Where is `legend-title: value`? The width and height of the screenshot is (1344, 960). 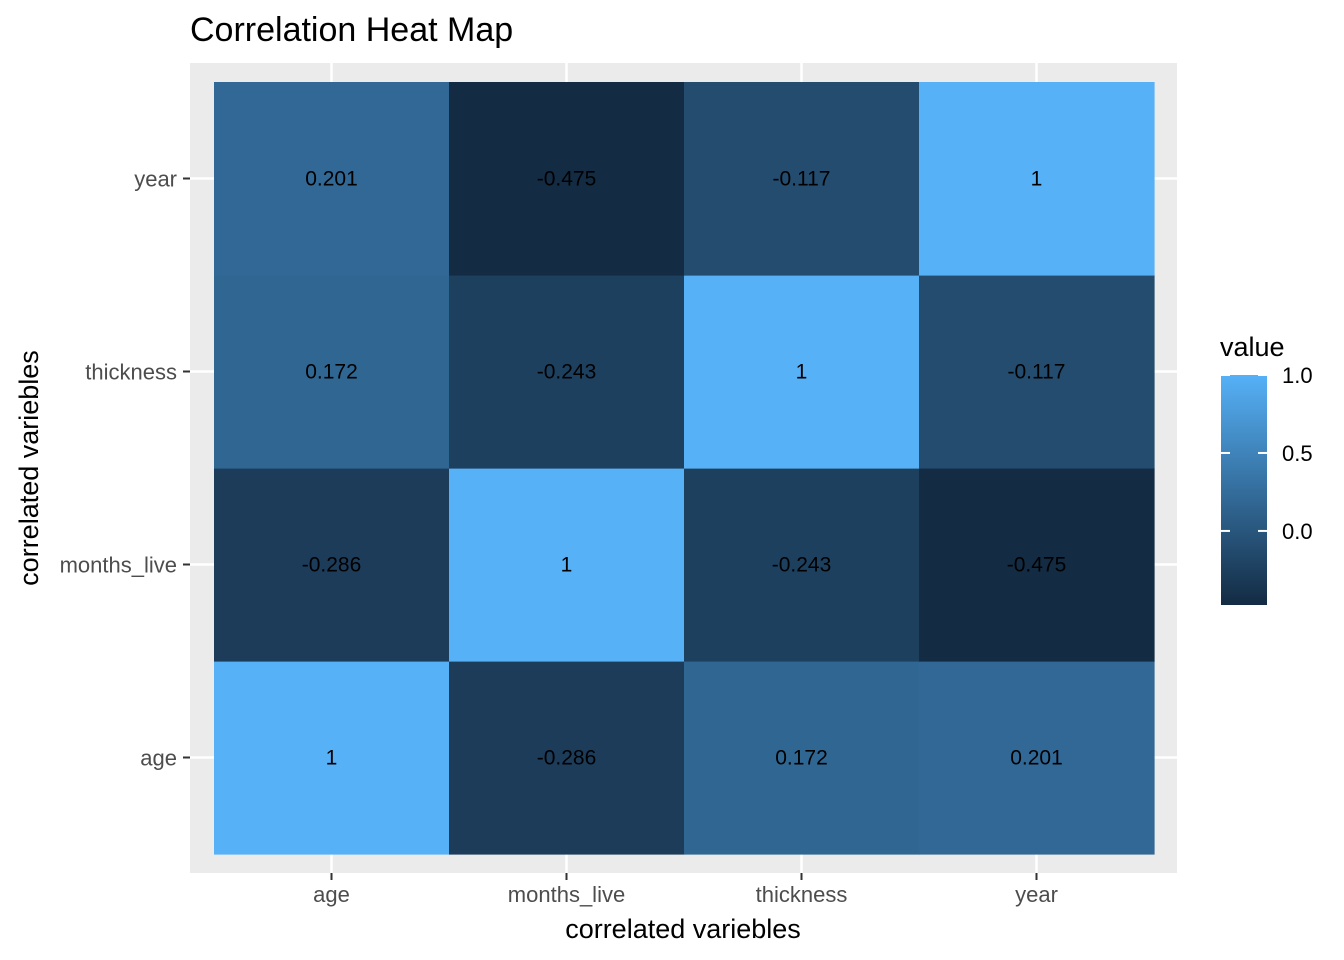 legend-title: value is located at coordinates (1252, 347).